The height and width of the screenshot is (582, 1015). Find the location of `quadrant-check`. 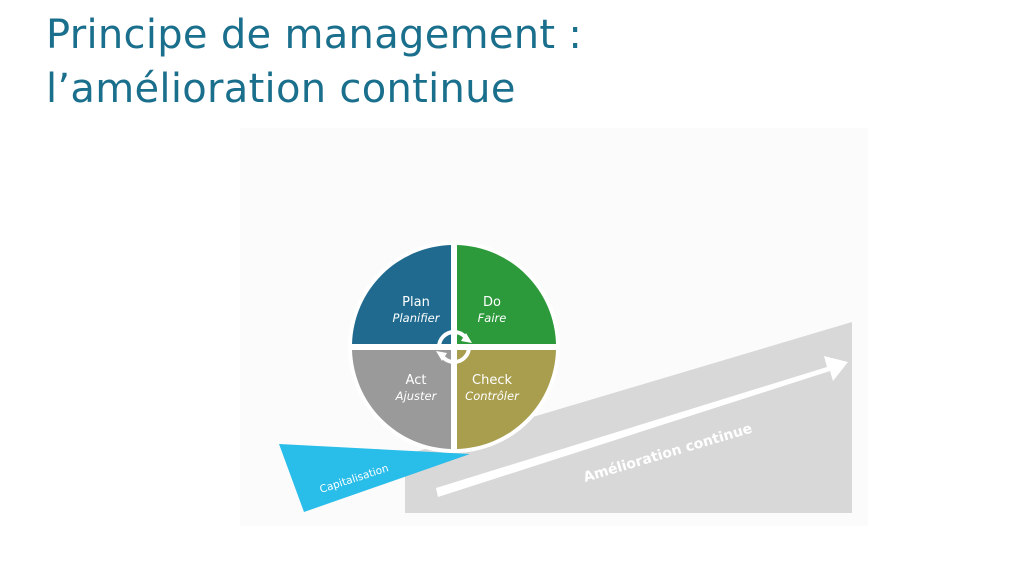

quadrant-check is located at coordinates (506, 399).